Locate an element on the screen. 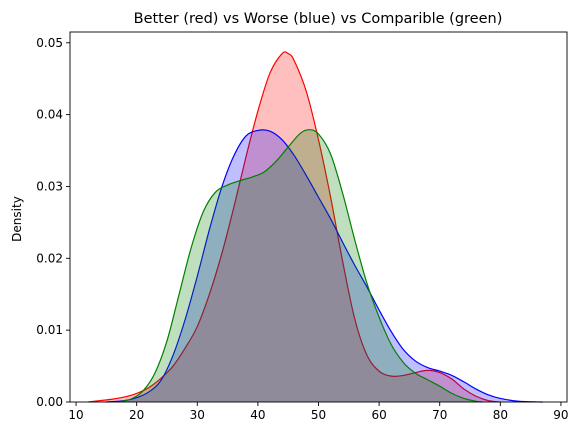  x-tick-label: 10 is located at coordinates (75, 415).